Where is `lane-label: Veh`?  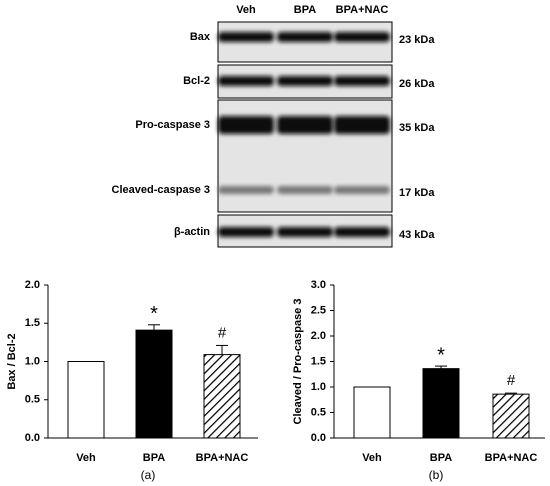
lane-label: Veh is located at coordinates (246, 10).